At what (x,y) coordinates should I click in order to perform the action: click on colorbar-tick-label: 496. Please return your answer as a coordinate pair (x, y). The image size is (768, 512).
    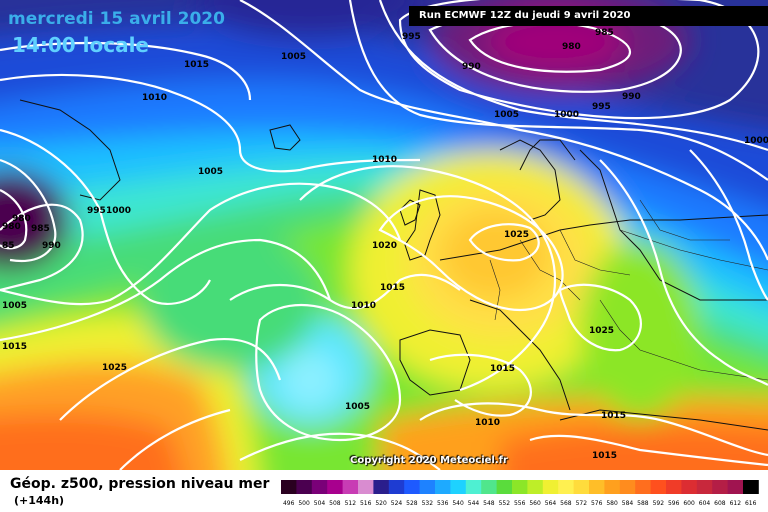
    Looking at the image, I should click on (289, 503).